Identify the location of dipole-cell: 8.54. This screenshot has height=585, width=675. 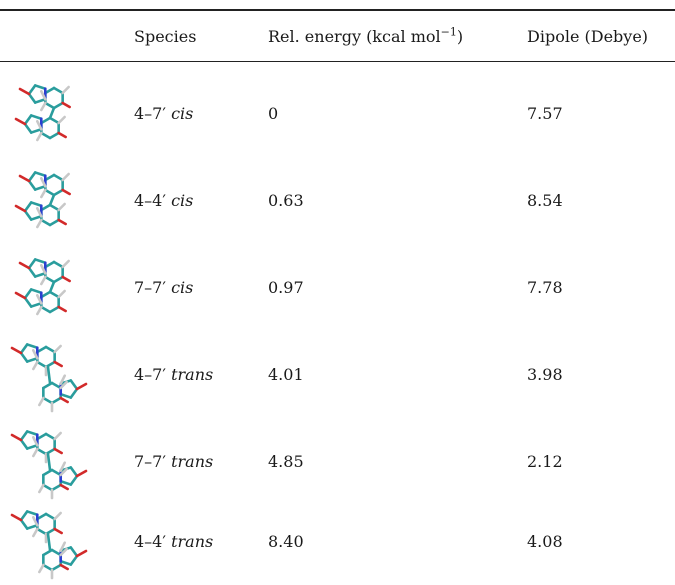
(545, 200).